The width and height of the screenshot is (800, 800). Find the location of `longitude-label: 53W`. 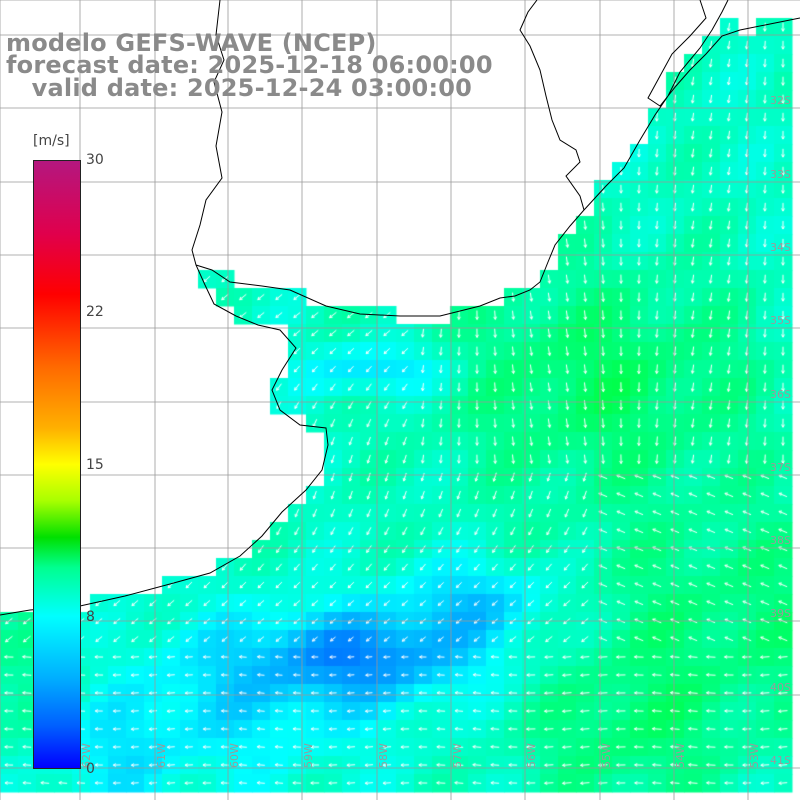

longitude-label: 53W is located at coordinates (754, 755).